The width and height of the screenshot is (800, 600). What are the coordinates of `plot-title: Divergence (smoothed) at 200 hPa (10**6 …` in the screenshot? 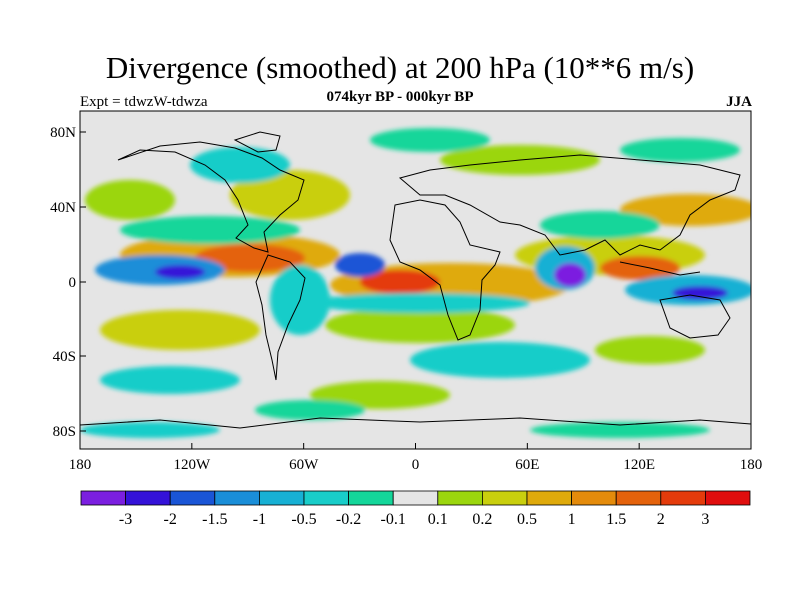 It's located at (400, 67).